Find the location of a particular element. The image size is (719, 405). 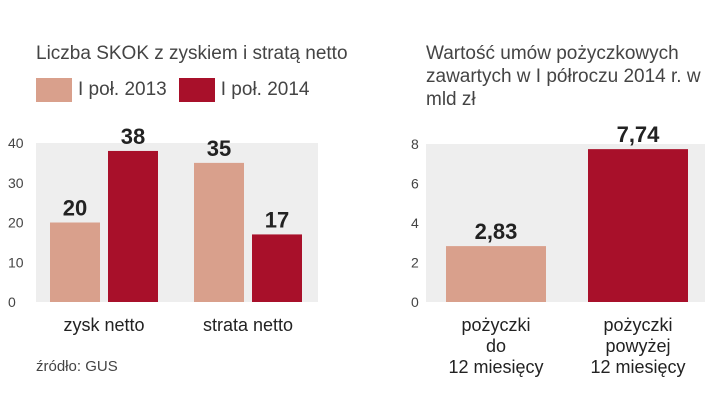

right-bar-value-label: 7,74 is located at coordinates (639, 134).